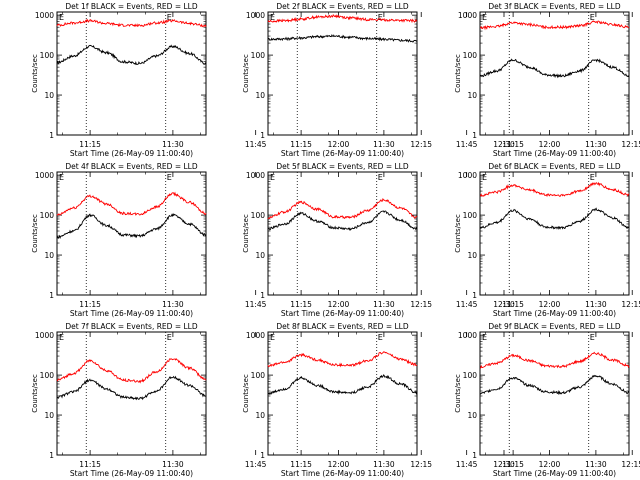 This screenshot has width=640, height=480. I want to click on chart-title: Det 1f BLACK = Events, RED = LLD, so click(131, 6).